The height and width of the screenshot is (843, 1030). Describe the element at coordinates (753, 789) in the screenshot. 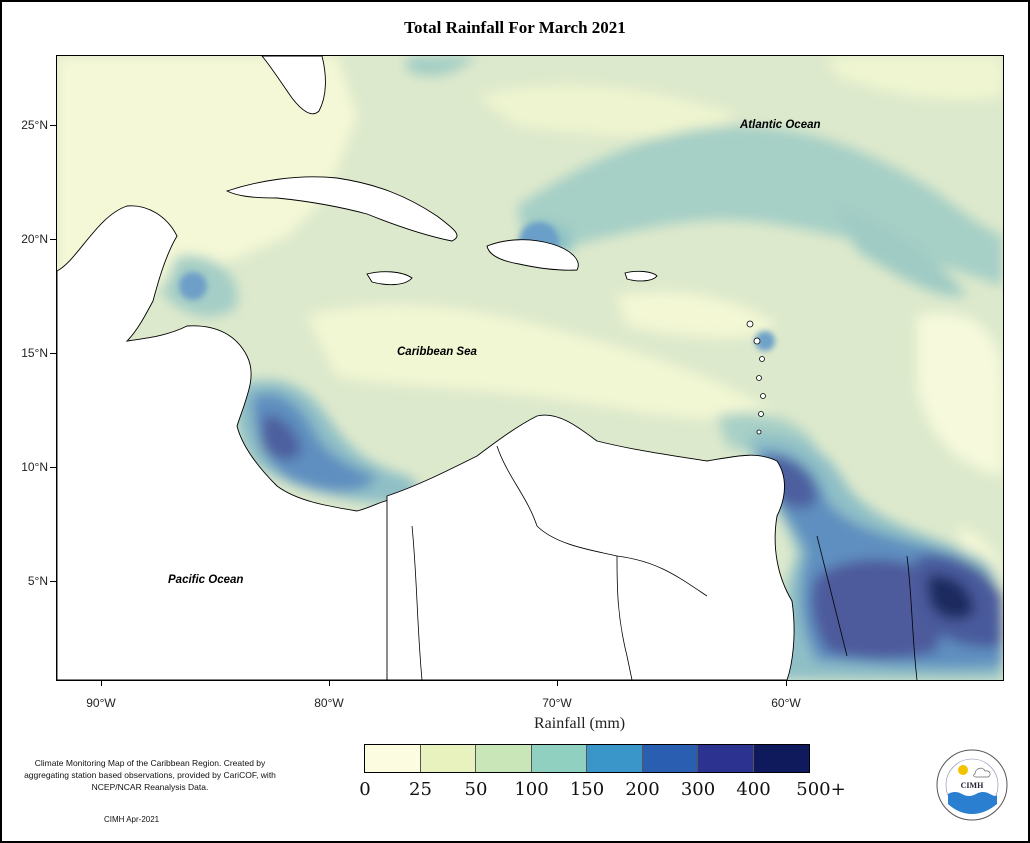

I see `legend-tick-label: 400` at that location.